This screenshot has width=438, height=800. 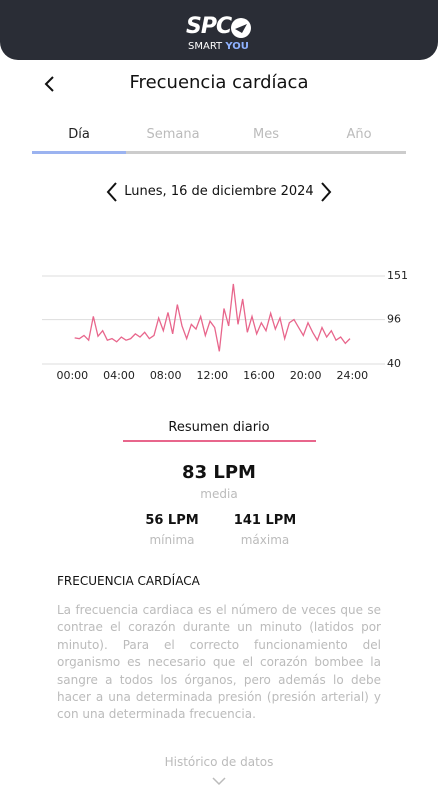 What do you see at coordinates (219, 82) in the screenshot?
I see `page-title: Frecuencia cardíaca` at bounding box center [219, 82].